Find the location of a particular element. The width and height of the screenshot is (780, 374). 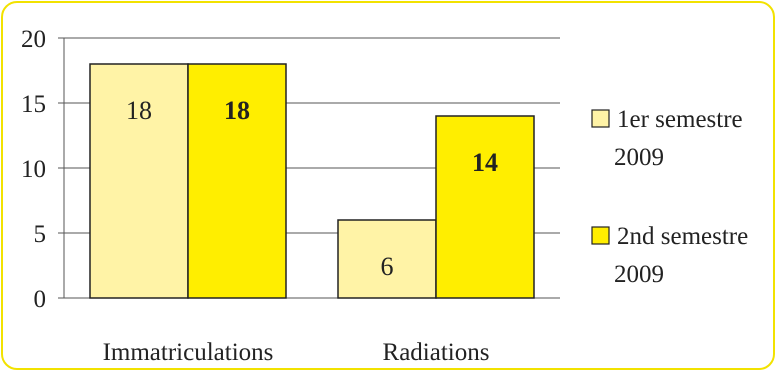

y-tick-label: 20 is located at coordinates (33, 39).